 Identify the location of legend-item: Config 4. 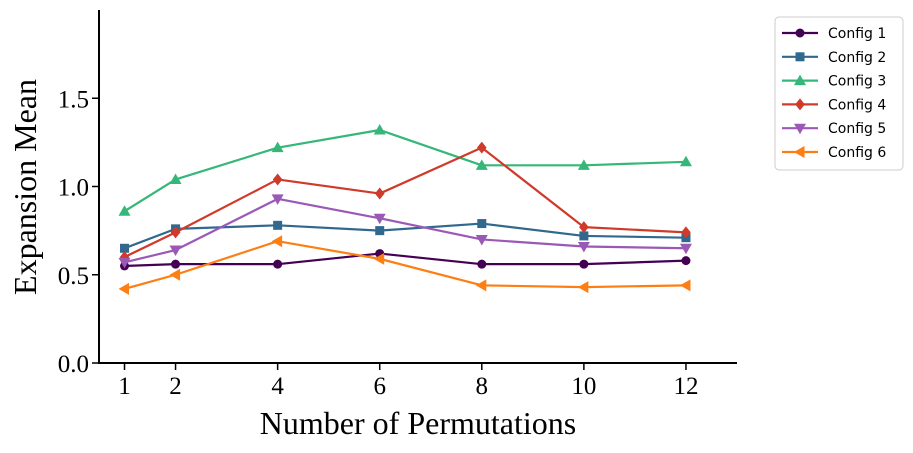
(834, 105).